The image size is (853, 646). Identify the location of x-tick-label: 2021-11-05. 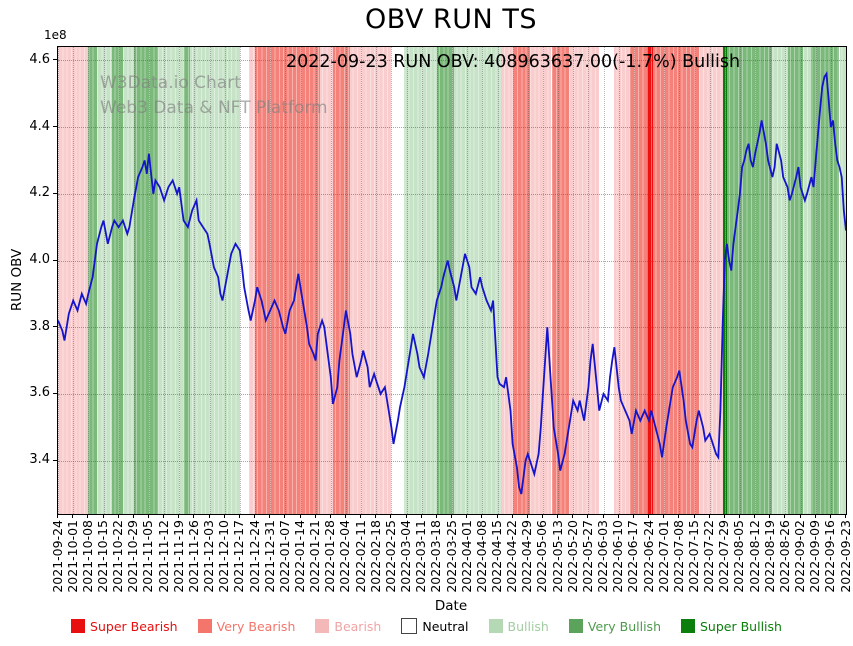
(148, 556).